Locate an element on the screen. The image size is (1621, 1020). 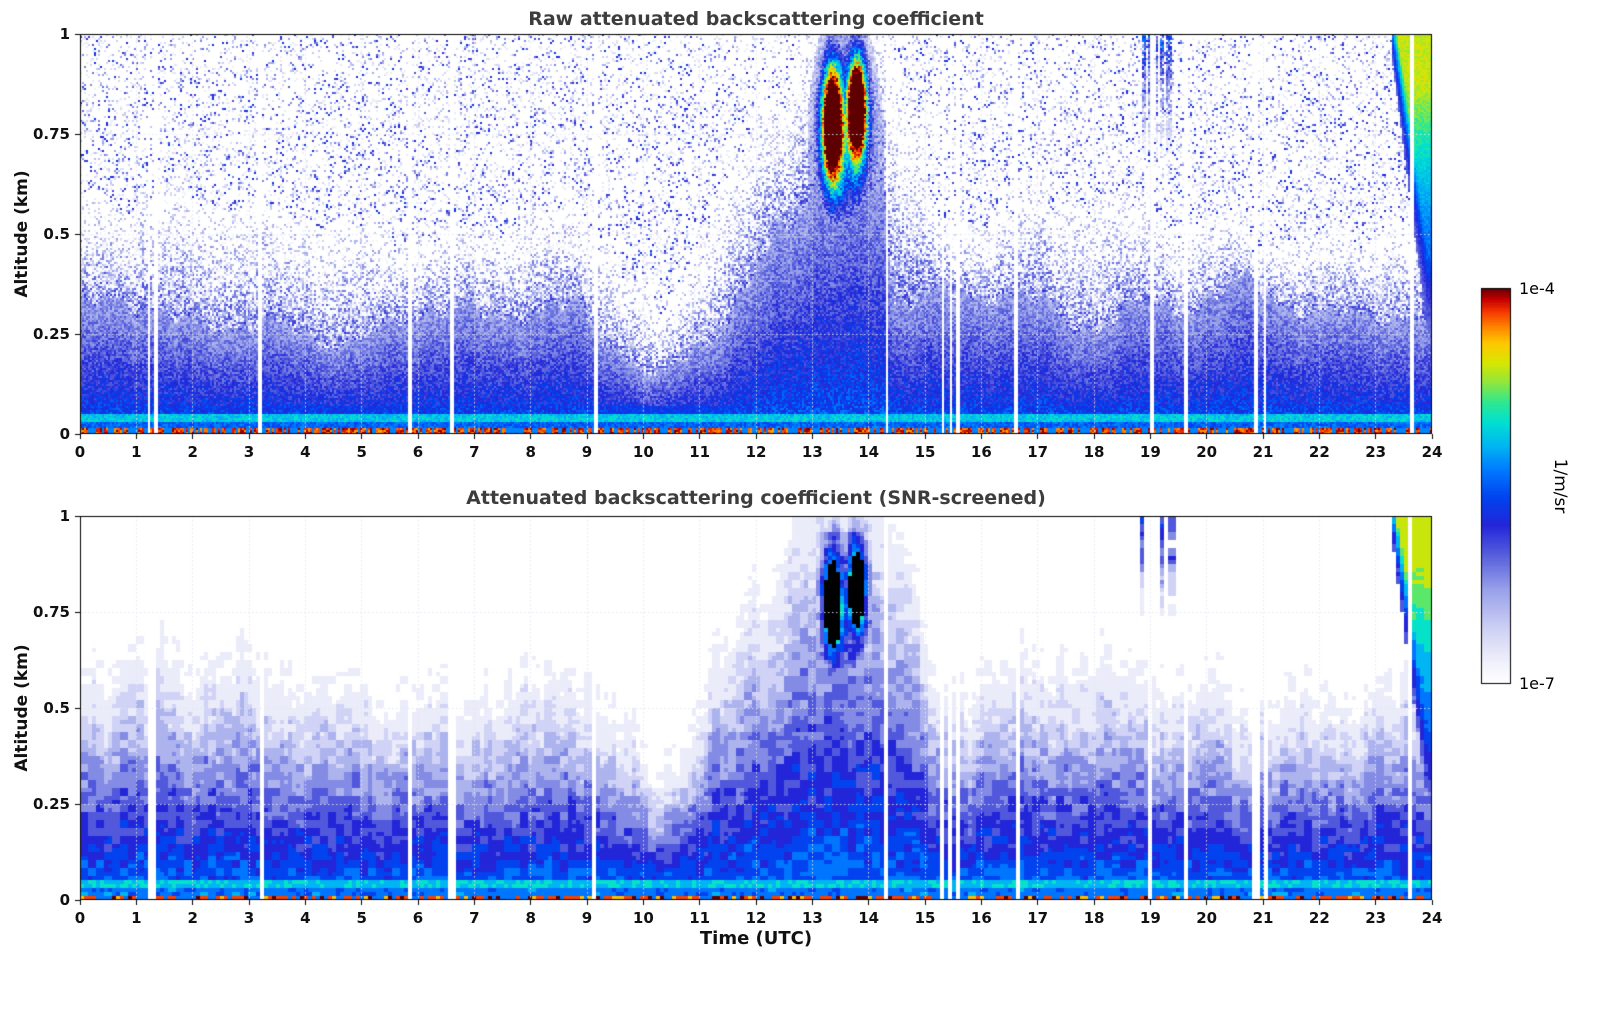
colorbar-max-label: 1e-4 is located at coordinates (1537, 288).